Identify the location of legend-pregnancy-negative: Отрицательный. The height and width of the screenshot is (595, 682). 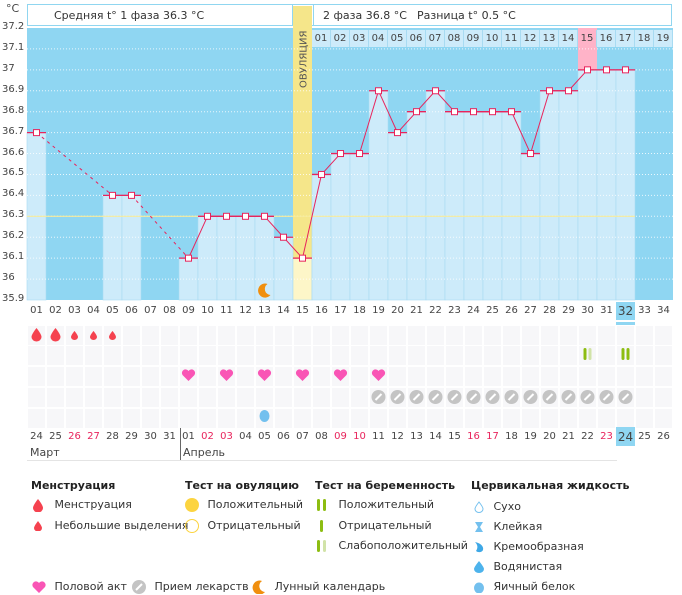
(374, 525).